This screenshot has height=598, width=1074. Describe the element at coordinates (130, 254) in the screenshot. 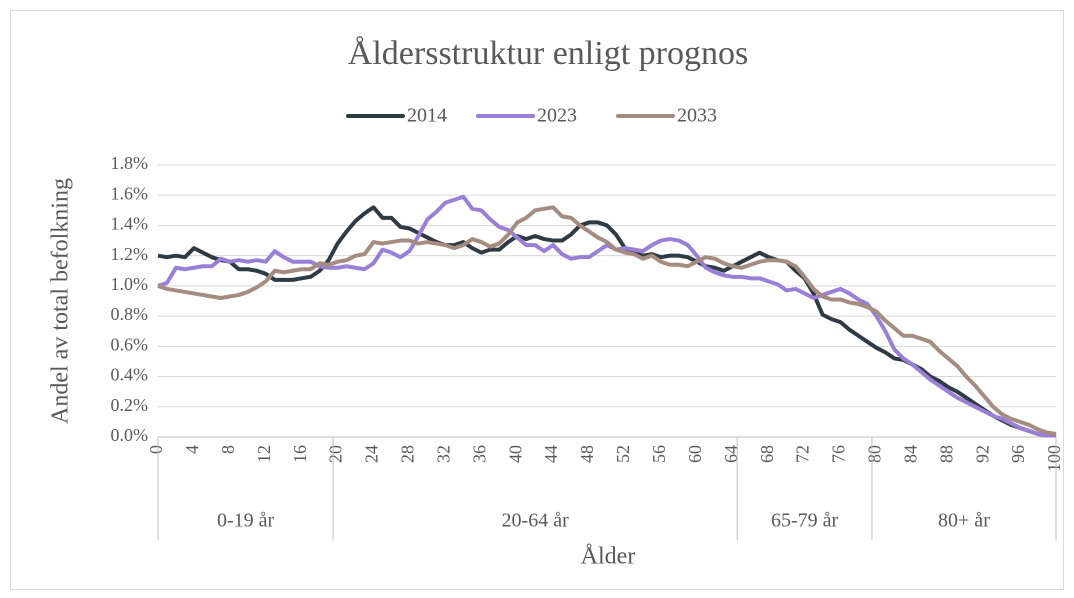

I see `y-tick-label: 1.2%` at that location.